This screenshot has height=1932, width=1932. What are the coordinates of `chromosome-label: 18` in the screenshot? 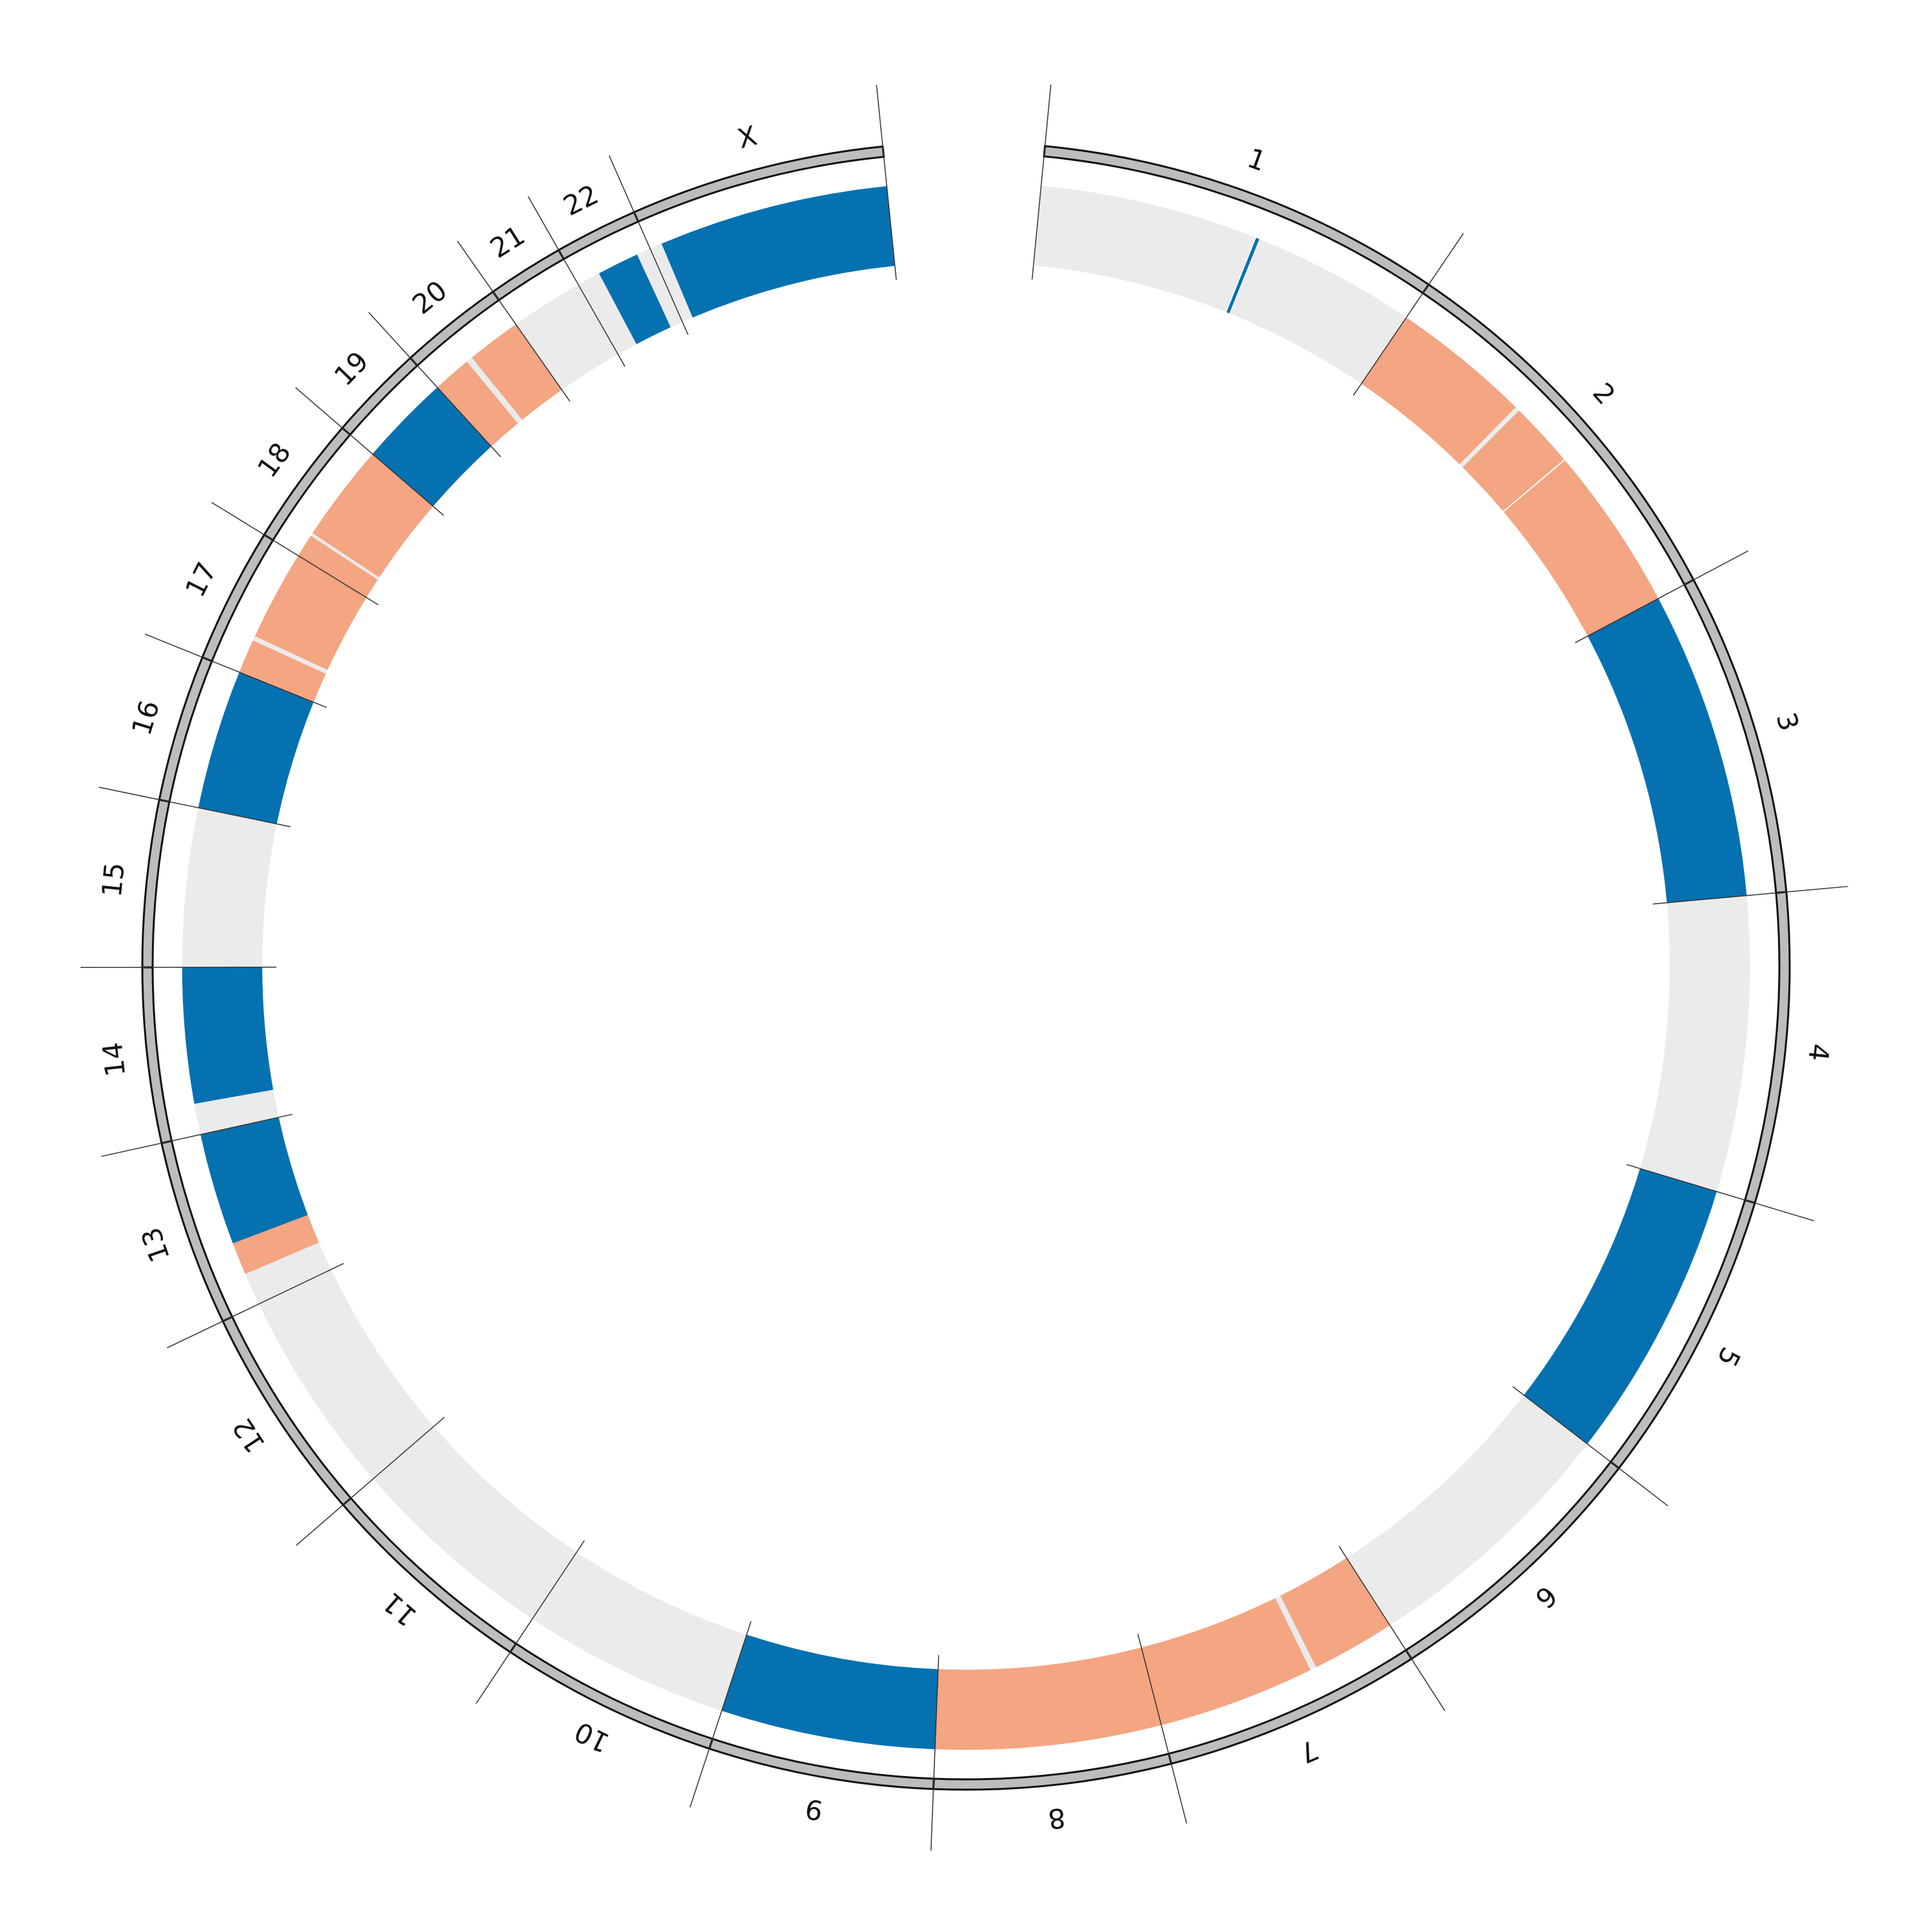 It's located at (274, 460).